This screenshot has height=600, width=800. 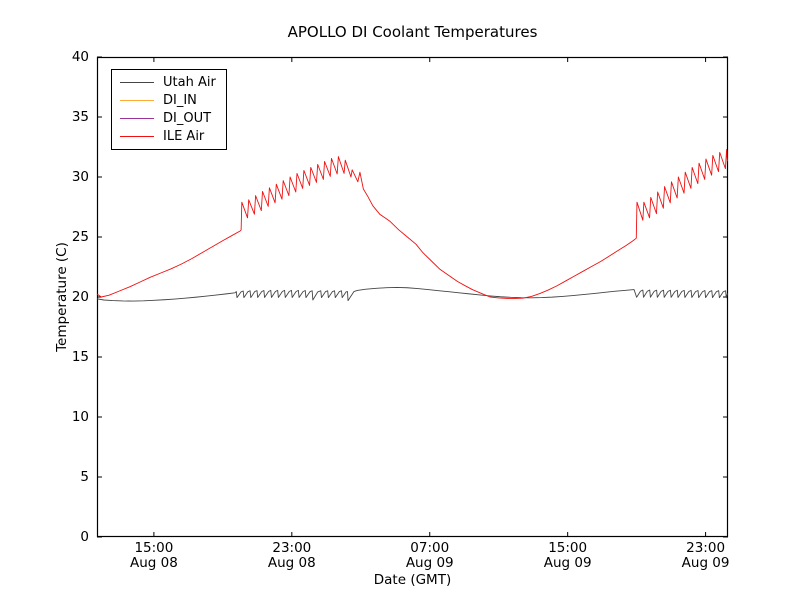 I want to click on legend-box: Utah Air DI_IN DI_OUT ILE Air, so click(x=169, y=109).